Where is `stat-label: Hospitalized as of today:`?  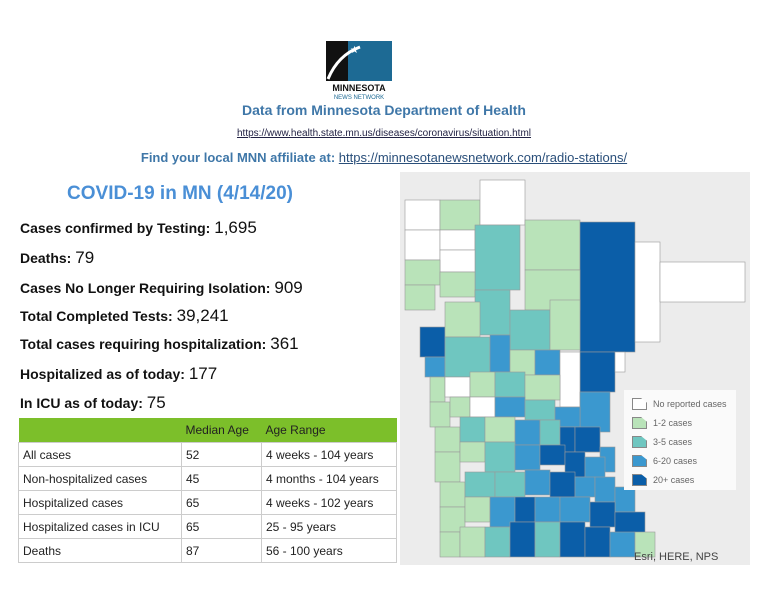
stat-label: Hospitalized as of today: is located at coordinates (104, 374).